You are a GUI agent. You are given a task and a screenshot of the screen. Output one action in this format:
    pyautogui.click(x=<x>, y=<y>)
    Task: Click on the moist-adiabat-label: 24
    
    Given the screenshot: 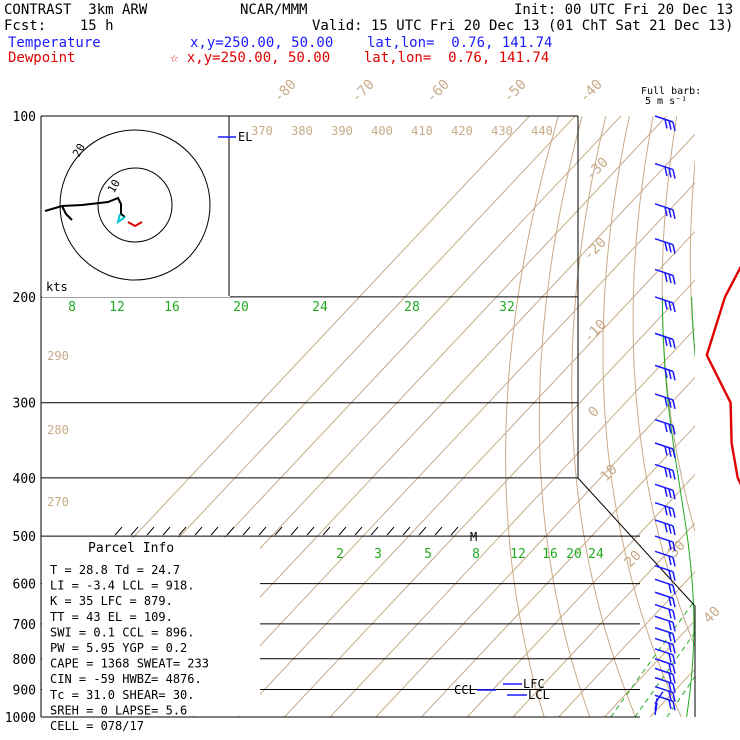 What is the action you would take?
    pyautogui.click(x=320, y=307)
    